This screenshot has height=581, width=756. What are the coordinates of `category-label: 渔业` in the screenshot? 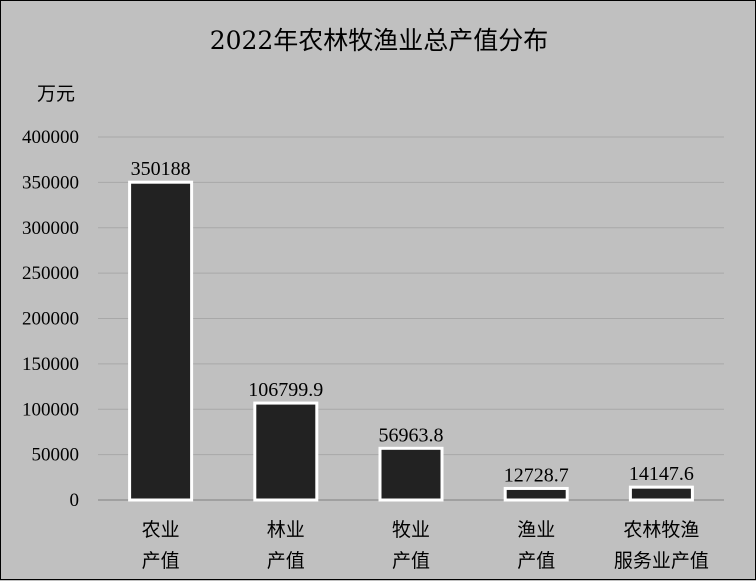 It's located at (536, 530).